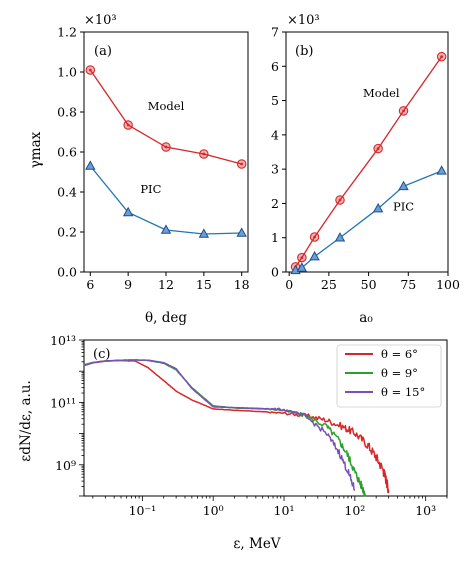 The height and width of the screenshot is (565, 474). What do you see at coordinates (275, 100) in the screenshot?
I see `panel-b-ytick-label-5: 5` at bounding box center [275, 100].